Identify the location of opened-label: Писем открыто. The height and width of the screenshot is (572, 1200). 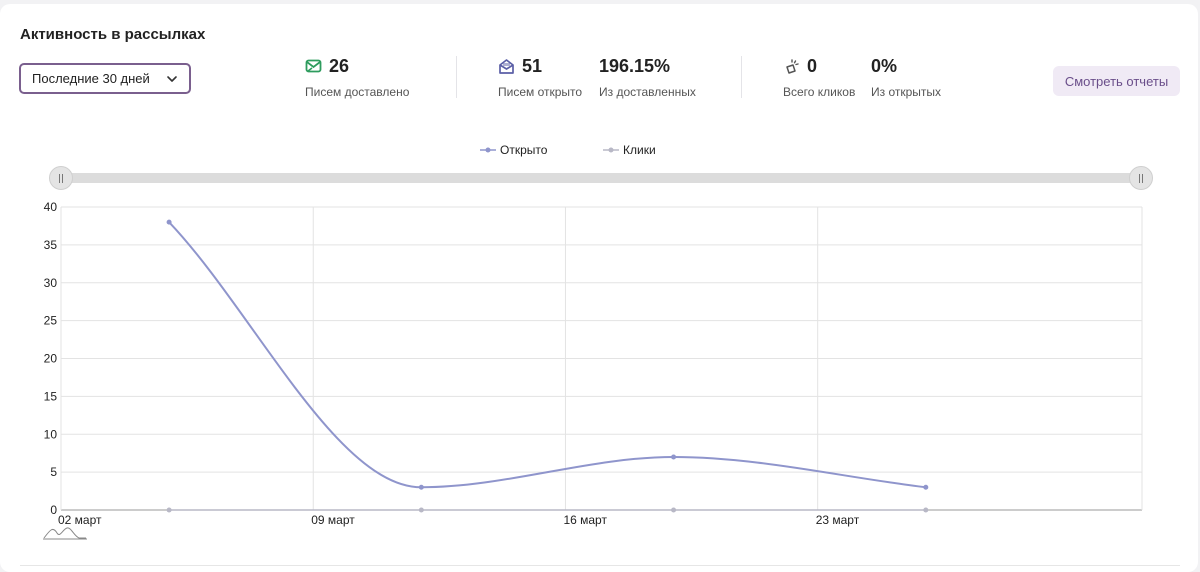
(540, 92).